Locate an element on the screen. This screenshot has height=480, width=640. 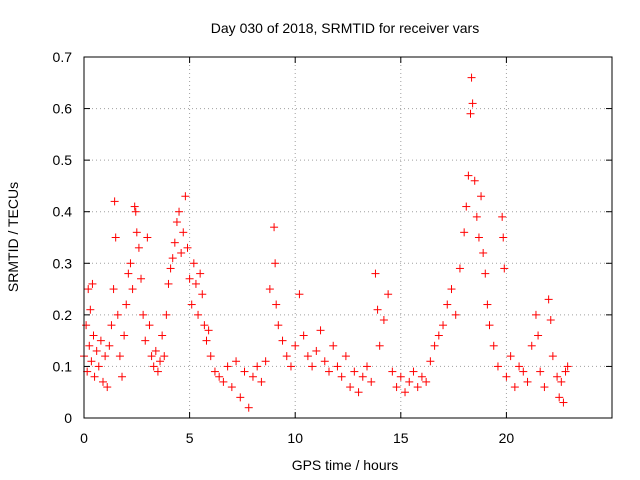
y-tick-label: 0.5 is located at coordinates (63, 160).